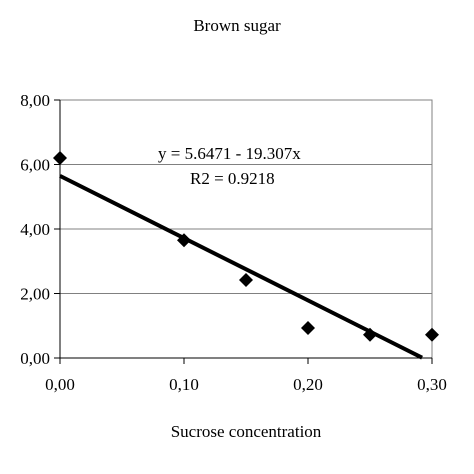 The width and height of the screenshot is (474, 474). What do you see at coordinates (246, 384) in the screenshot?
I see `x-tick-labels: 0,00 0,10 0,20 0,30` at bounding box center [246, 384].